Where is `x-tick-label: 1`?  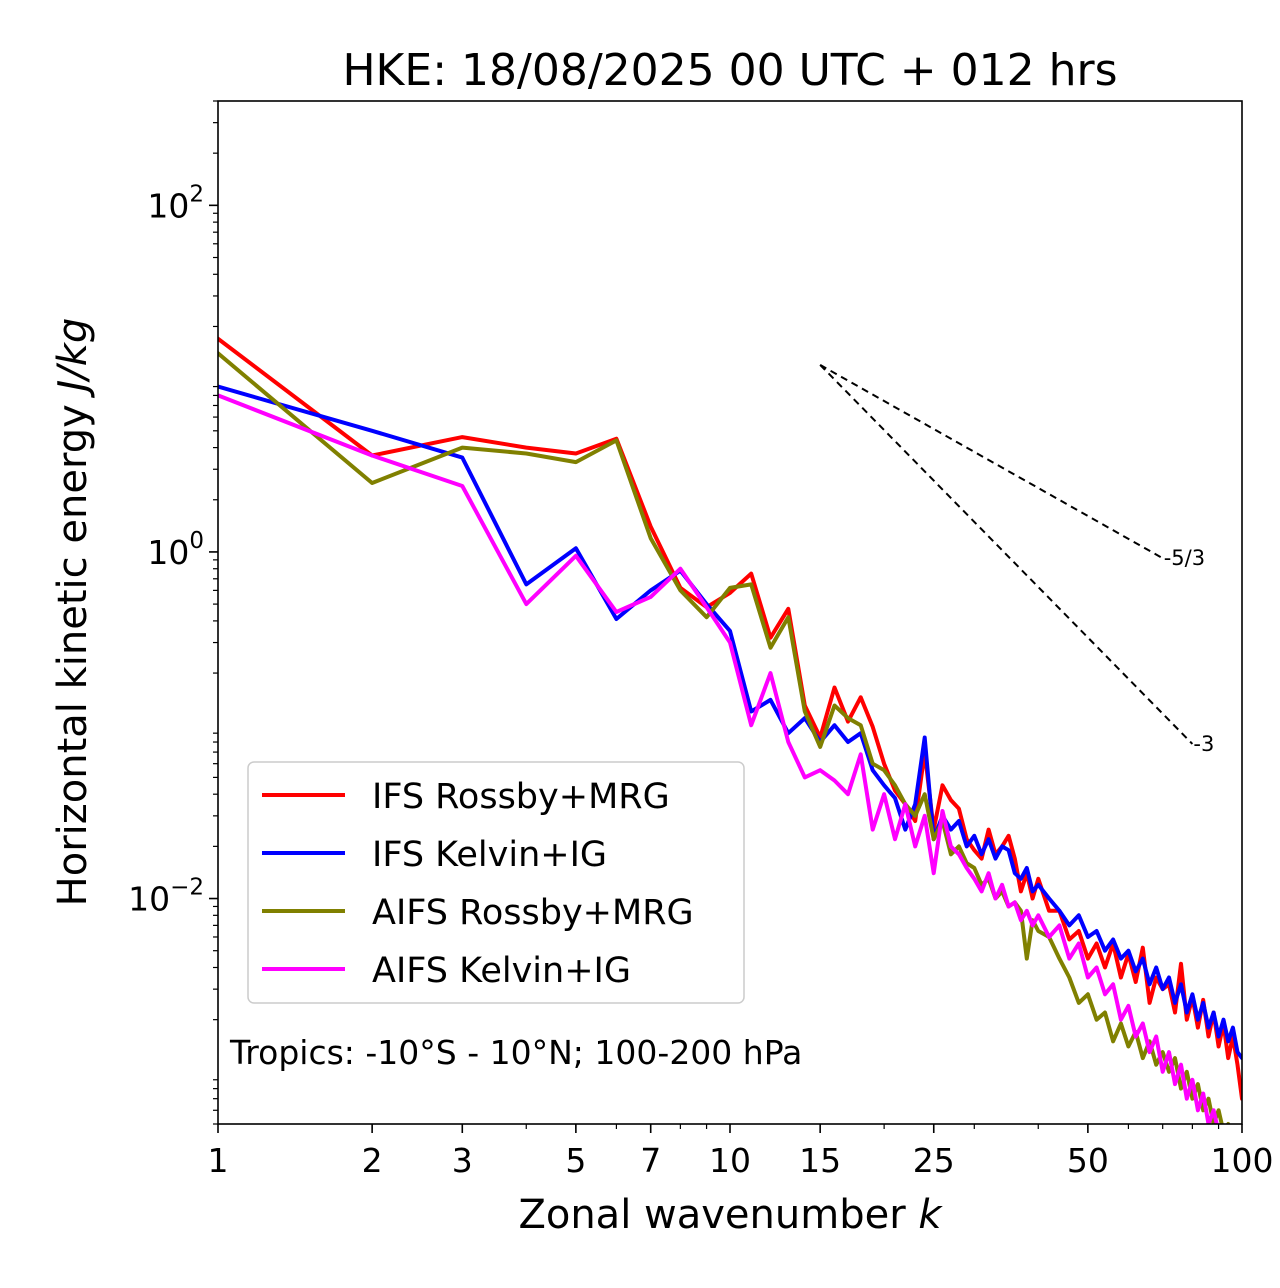 x-tick-label: 1 is located at coordinates (218, 1160).